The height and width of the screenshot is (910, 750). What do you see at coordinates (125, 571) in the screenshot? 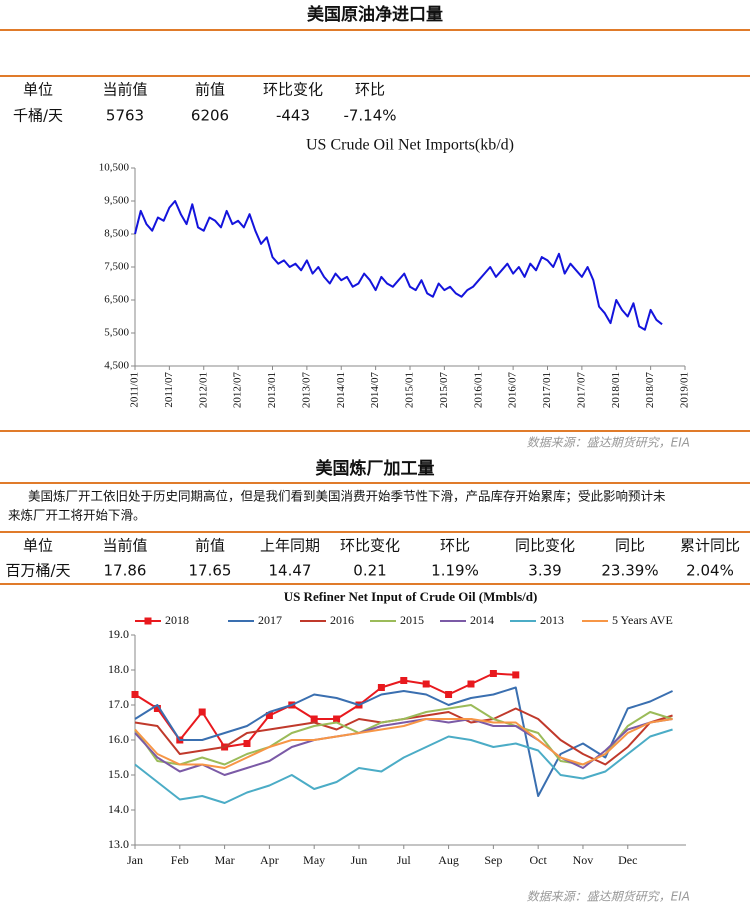
I see `table-cell: 17.86` at bounding box center [125, 571].